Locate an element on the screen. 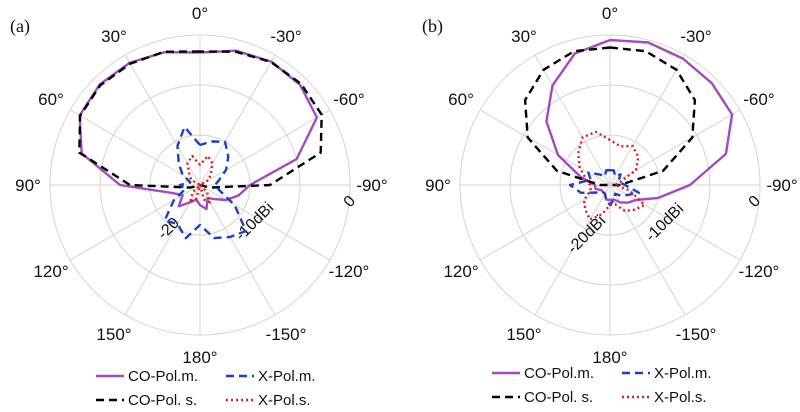 This screenshot has width=800, height=412. panel-label: (b) is located at coordinates (432, 26).